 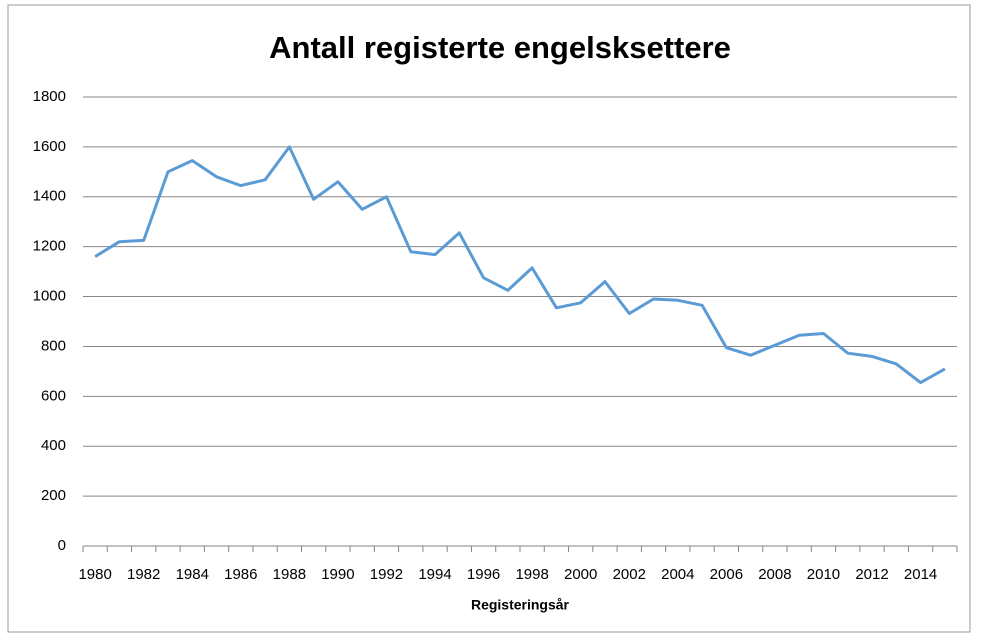 I want to click on x-tick-label: 2008, so click(x=774, y=574).